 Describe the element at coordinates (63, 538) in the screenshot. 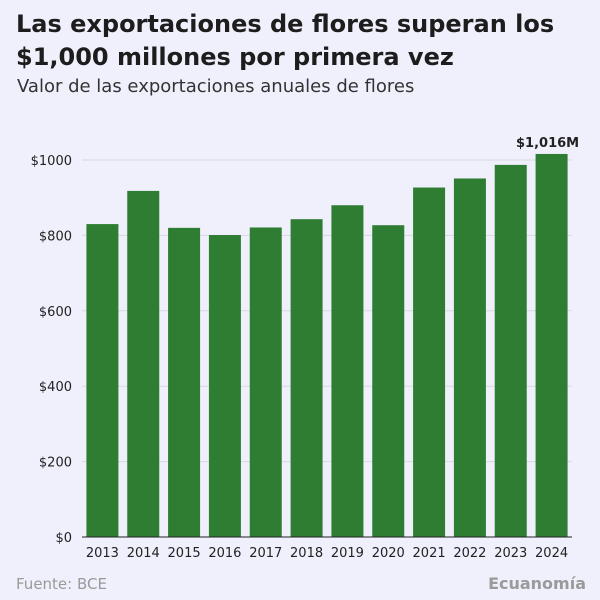

I see `y-tick-label: $0` at that location.